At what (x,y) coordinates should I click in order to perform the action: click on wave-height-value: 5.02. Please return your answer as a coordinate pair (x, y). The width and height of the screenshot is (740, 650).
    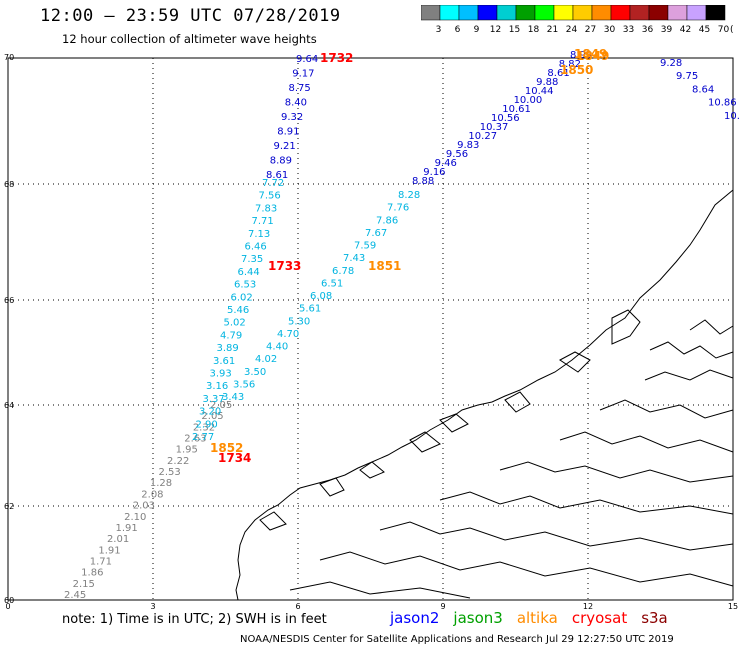
    Looking at the image, I should click on (235, 323).